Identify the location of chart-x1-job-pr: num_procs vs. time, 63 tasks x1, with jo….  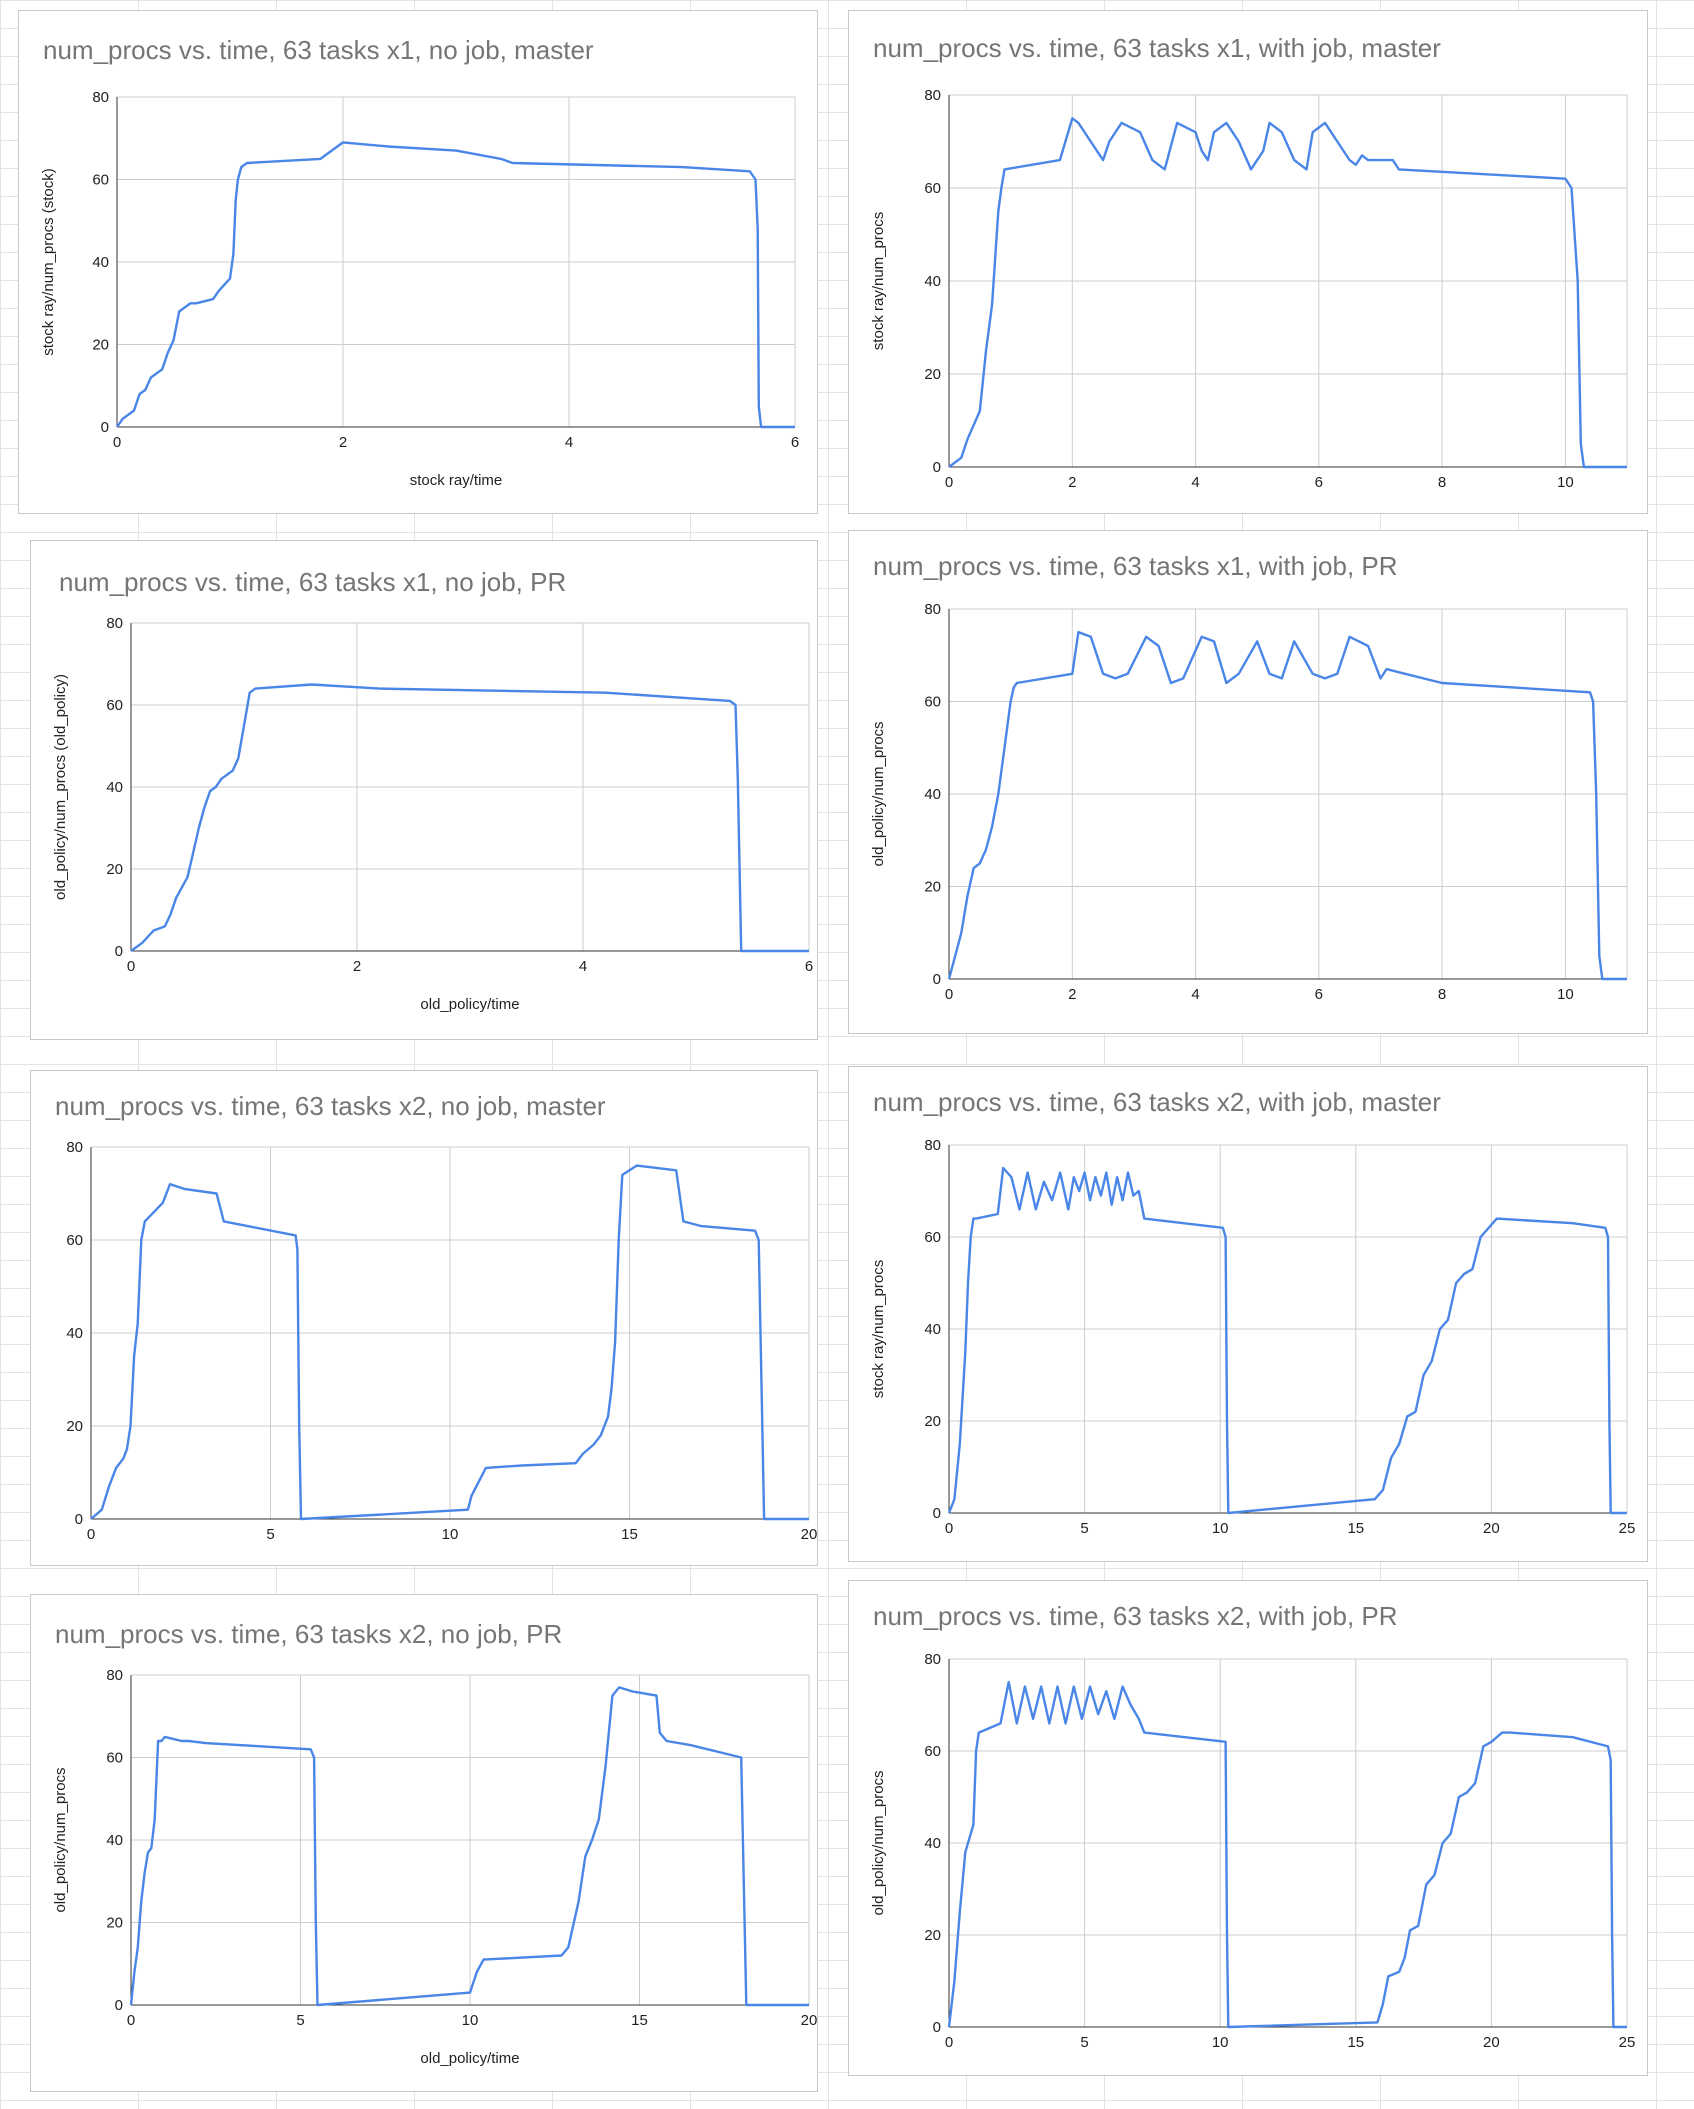
(1249, 777).